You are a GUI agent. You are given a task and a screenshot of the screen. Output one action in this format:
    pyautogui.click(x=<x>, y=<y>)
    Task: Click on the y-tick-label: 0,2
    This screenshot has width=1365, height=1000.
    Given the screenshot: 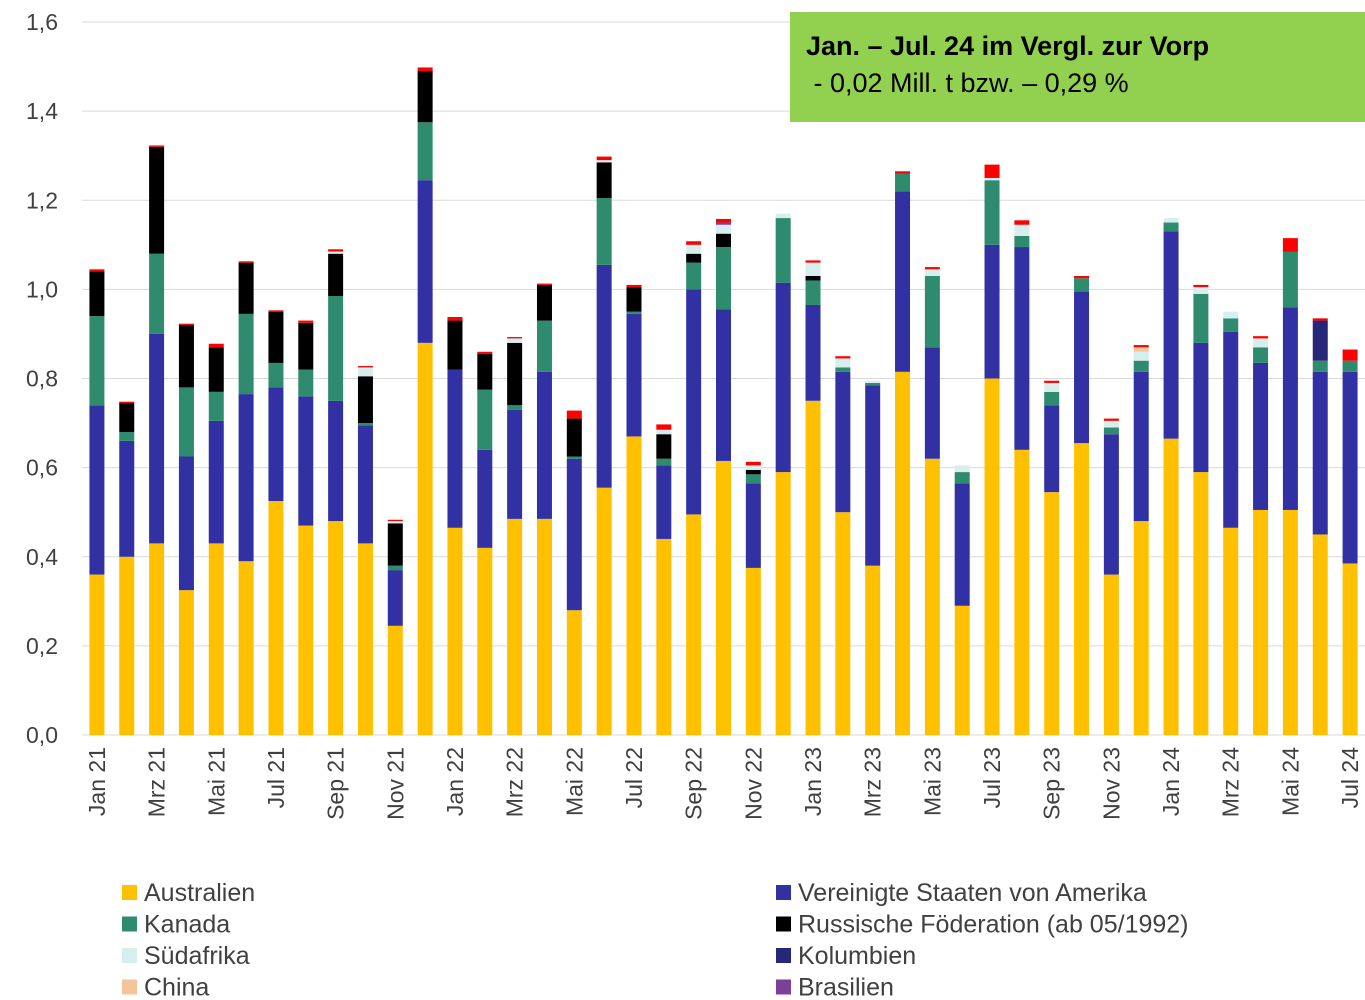 What is the action you would take?
    pyautogui.click(x=42, y=646)
    